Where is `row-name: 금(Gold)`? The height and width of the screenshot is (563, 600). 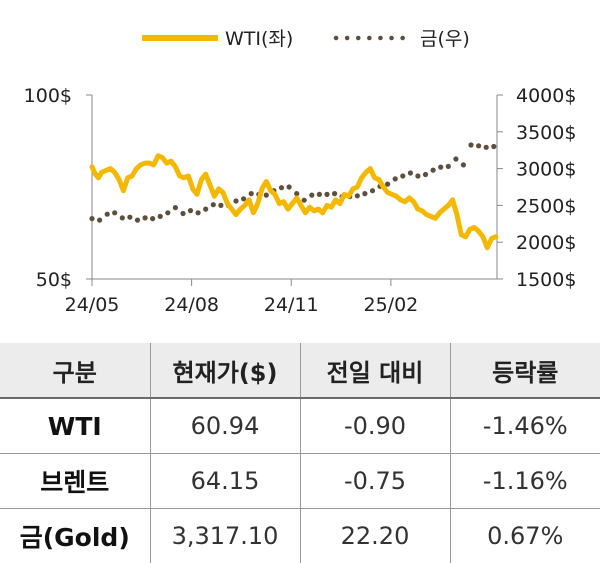 row-name: 금(Gold) is located at coordinates (75, 536).